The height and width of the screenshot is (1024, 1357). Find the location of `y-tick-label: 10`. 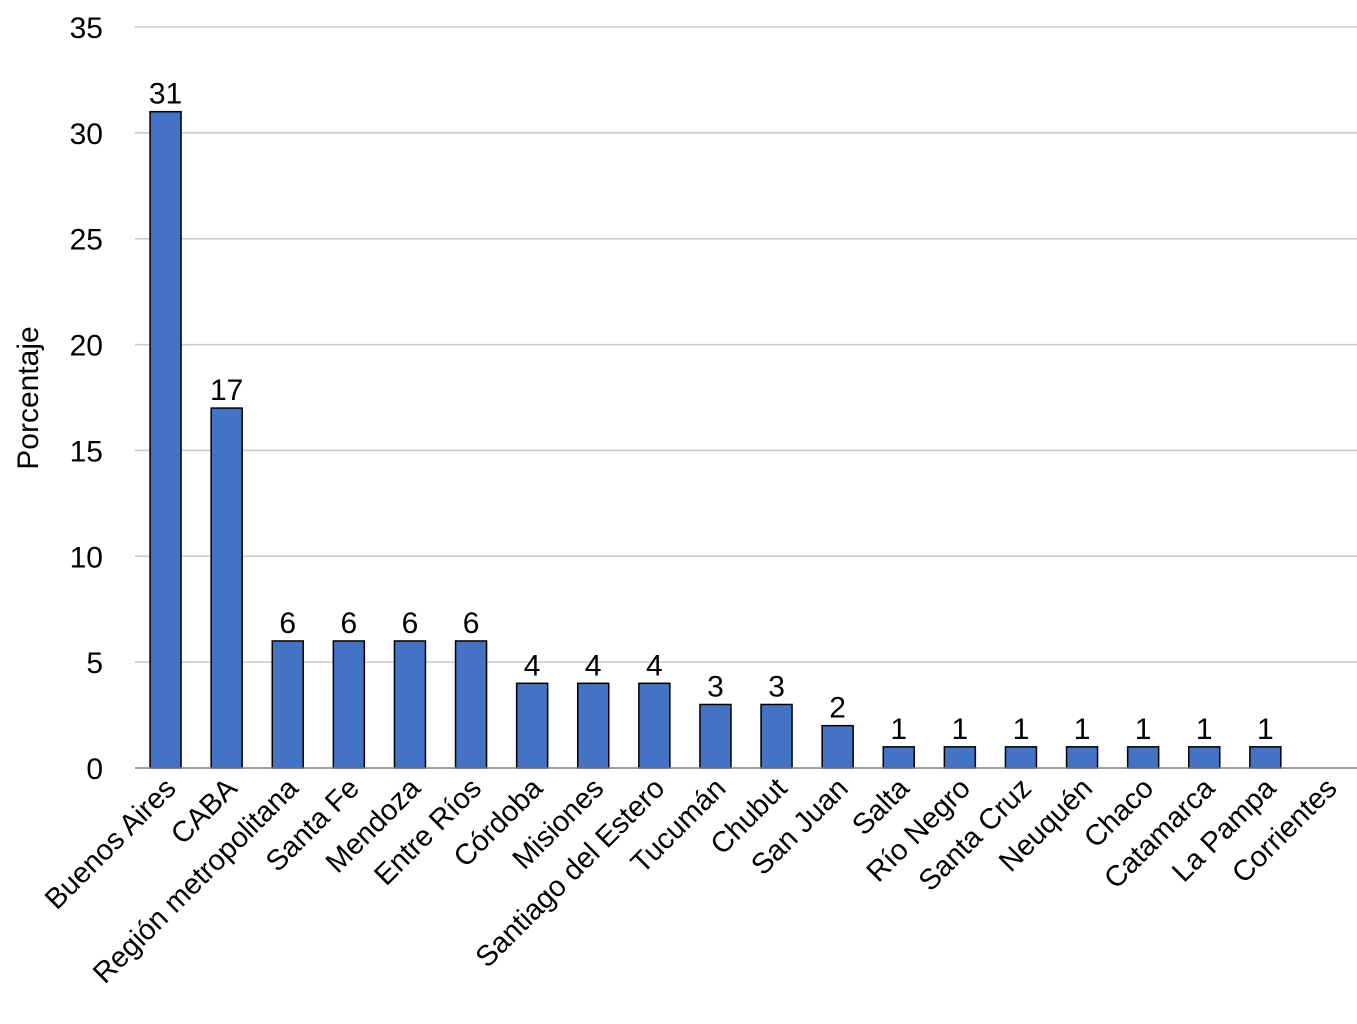

y-tick-label: 10 is located at coordinates (86, 557).